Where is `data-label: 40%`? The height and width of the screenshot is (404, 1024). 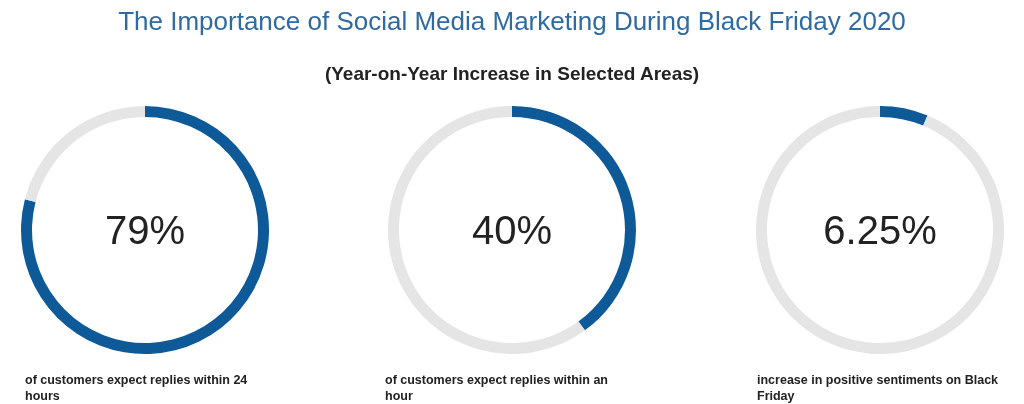
data-label: 40% is located at coordinates (512, 230).